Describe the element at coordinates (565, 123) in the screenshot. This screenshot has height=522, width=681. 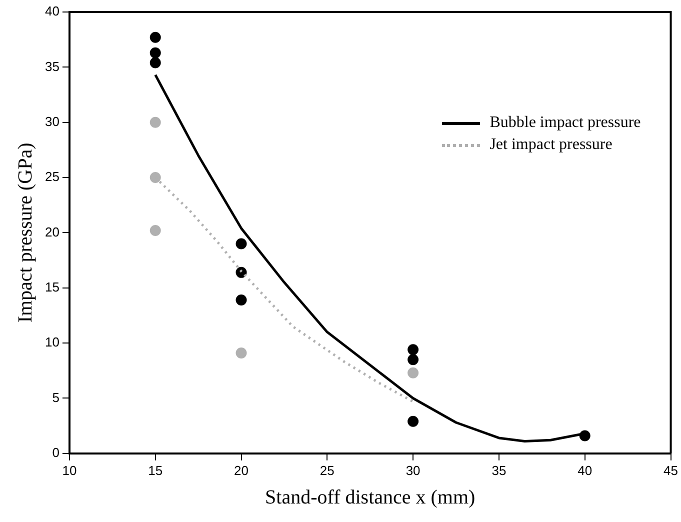
I see `legend-label: Bubble impact pressure` at that location.